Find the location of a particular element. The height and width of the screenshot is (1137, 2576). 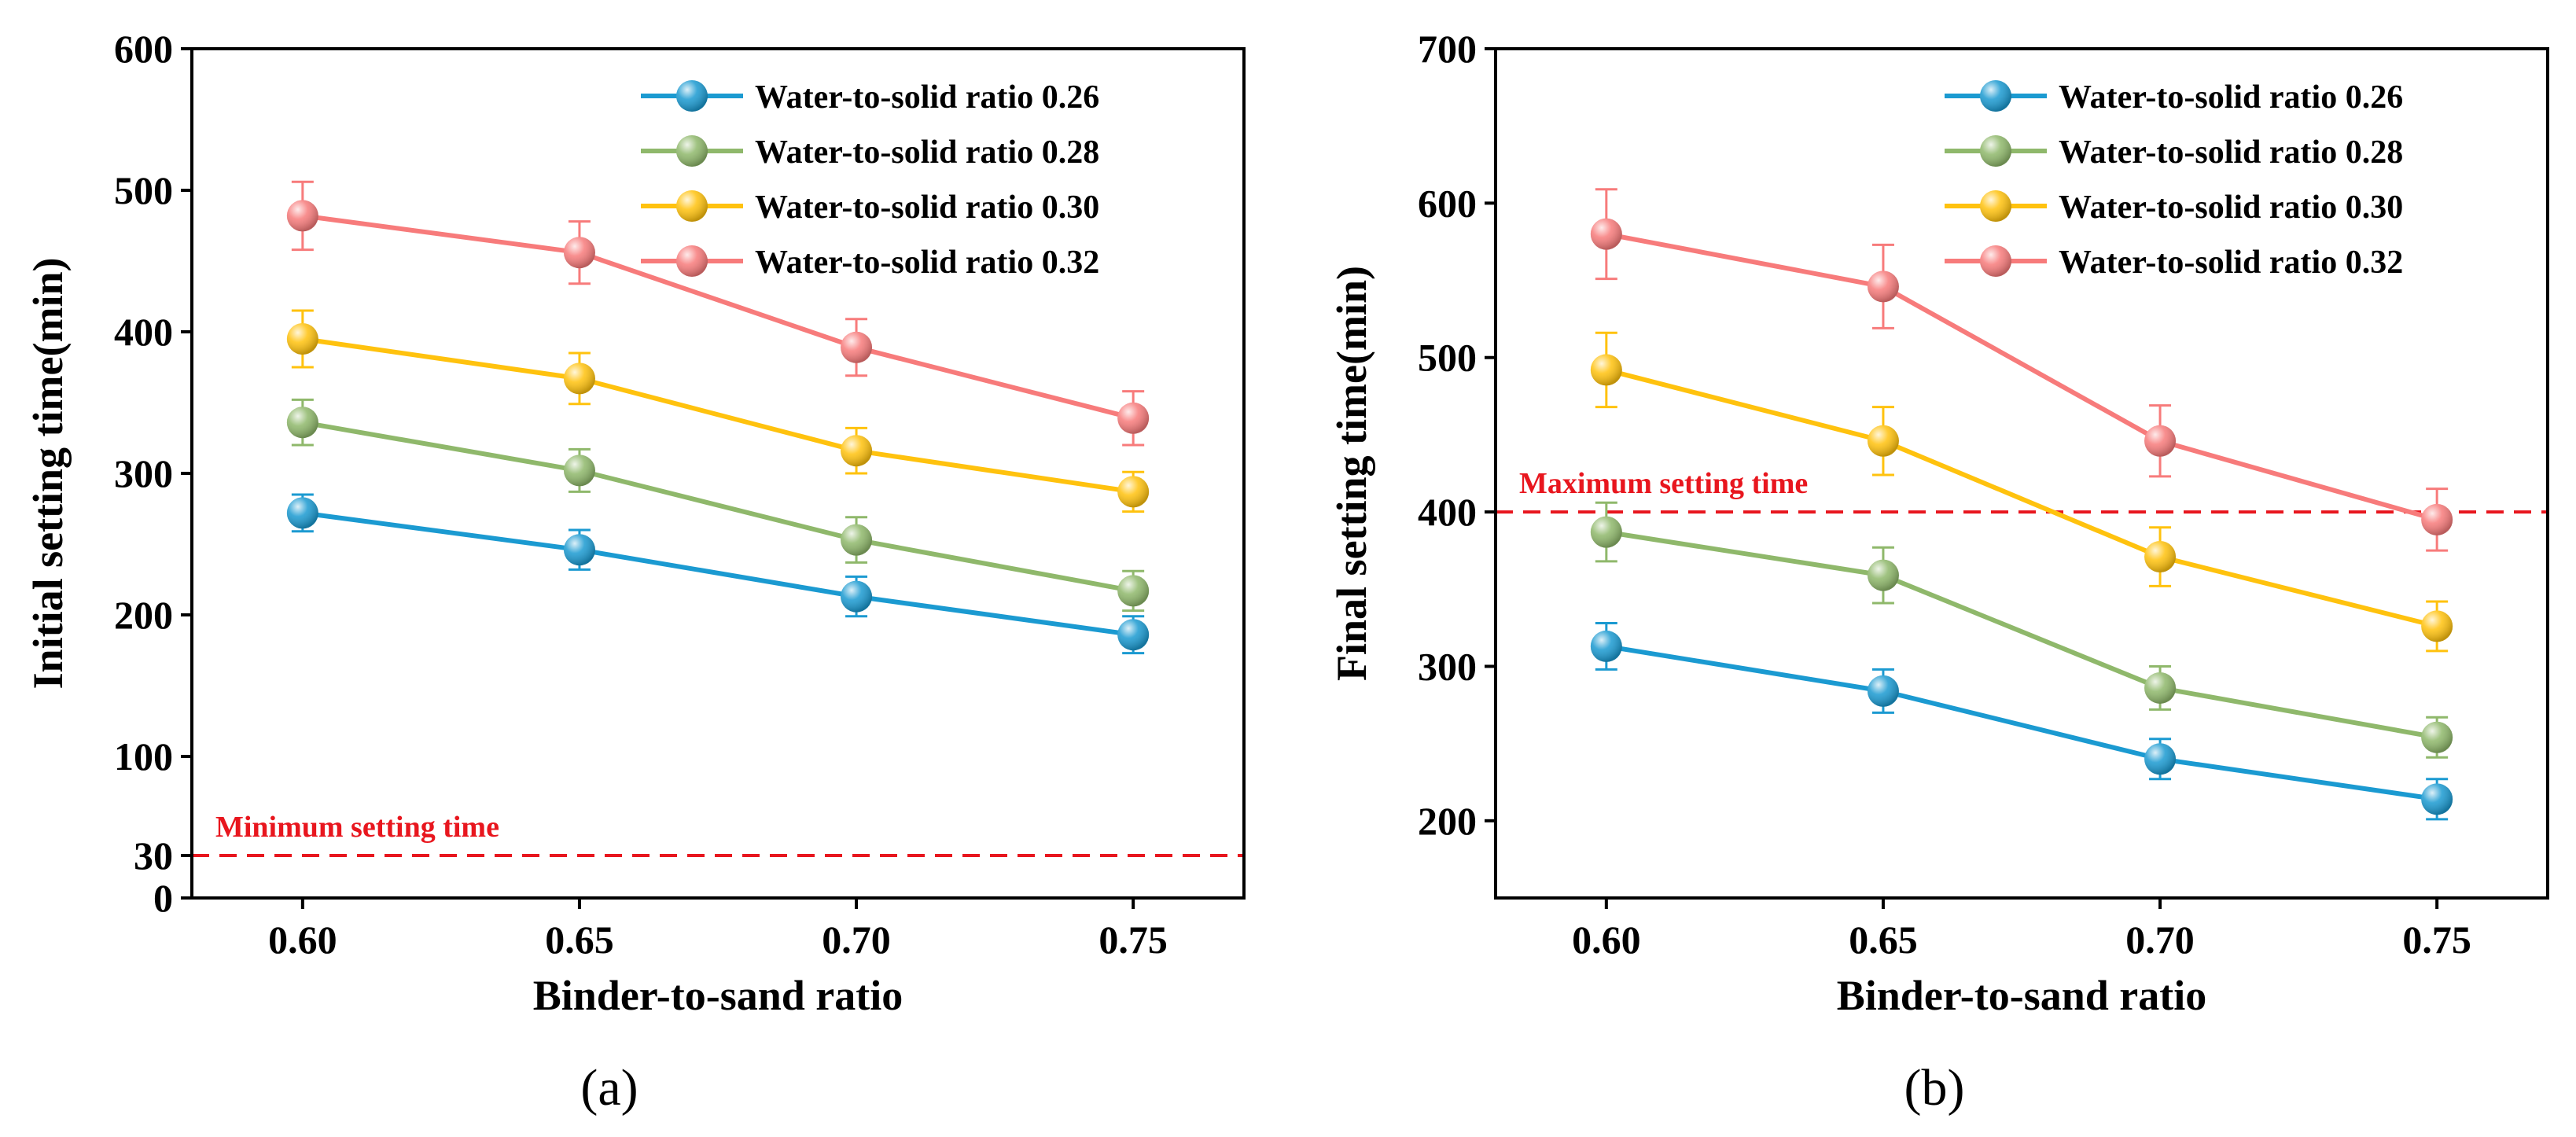

y-tick-label: 100 is located at coordinates (143, 756).